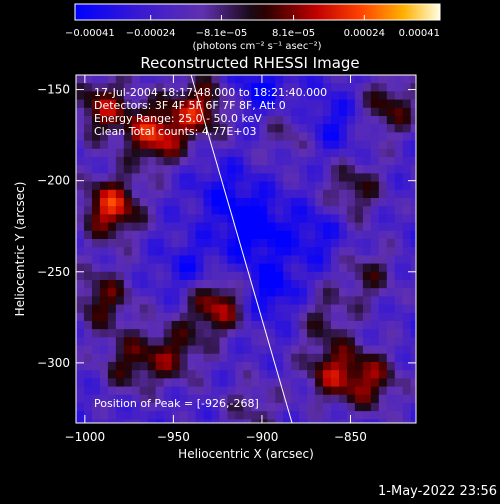  Describe the element at coordinates (173, 437) in the screenshot. I see `x-tick-label: −950` at that location.